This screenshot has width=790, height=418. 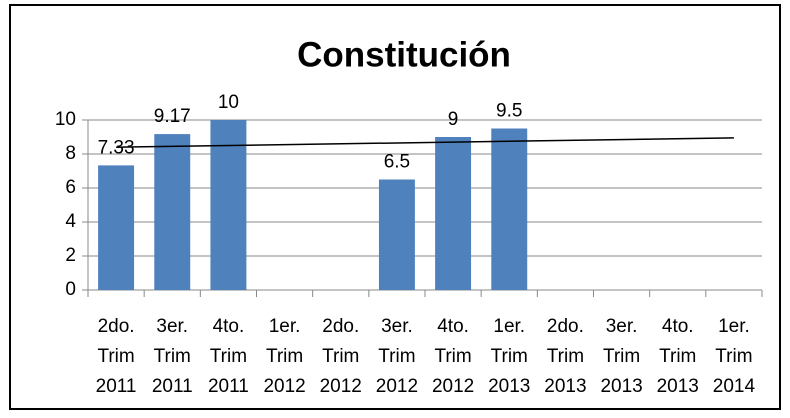 I want to click on data-label: 6.5, so click(x=397, y=162).